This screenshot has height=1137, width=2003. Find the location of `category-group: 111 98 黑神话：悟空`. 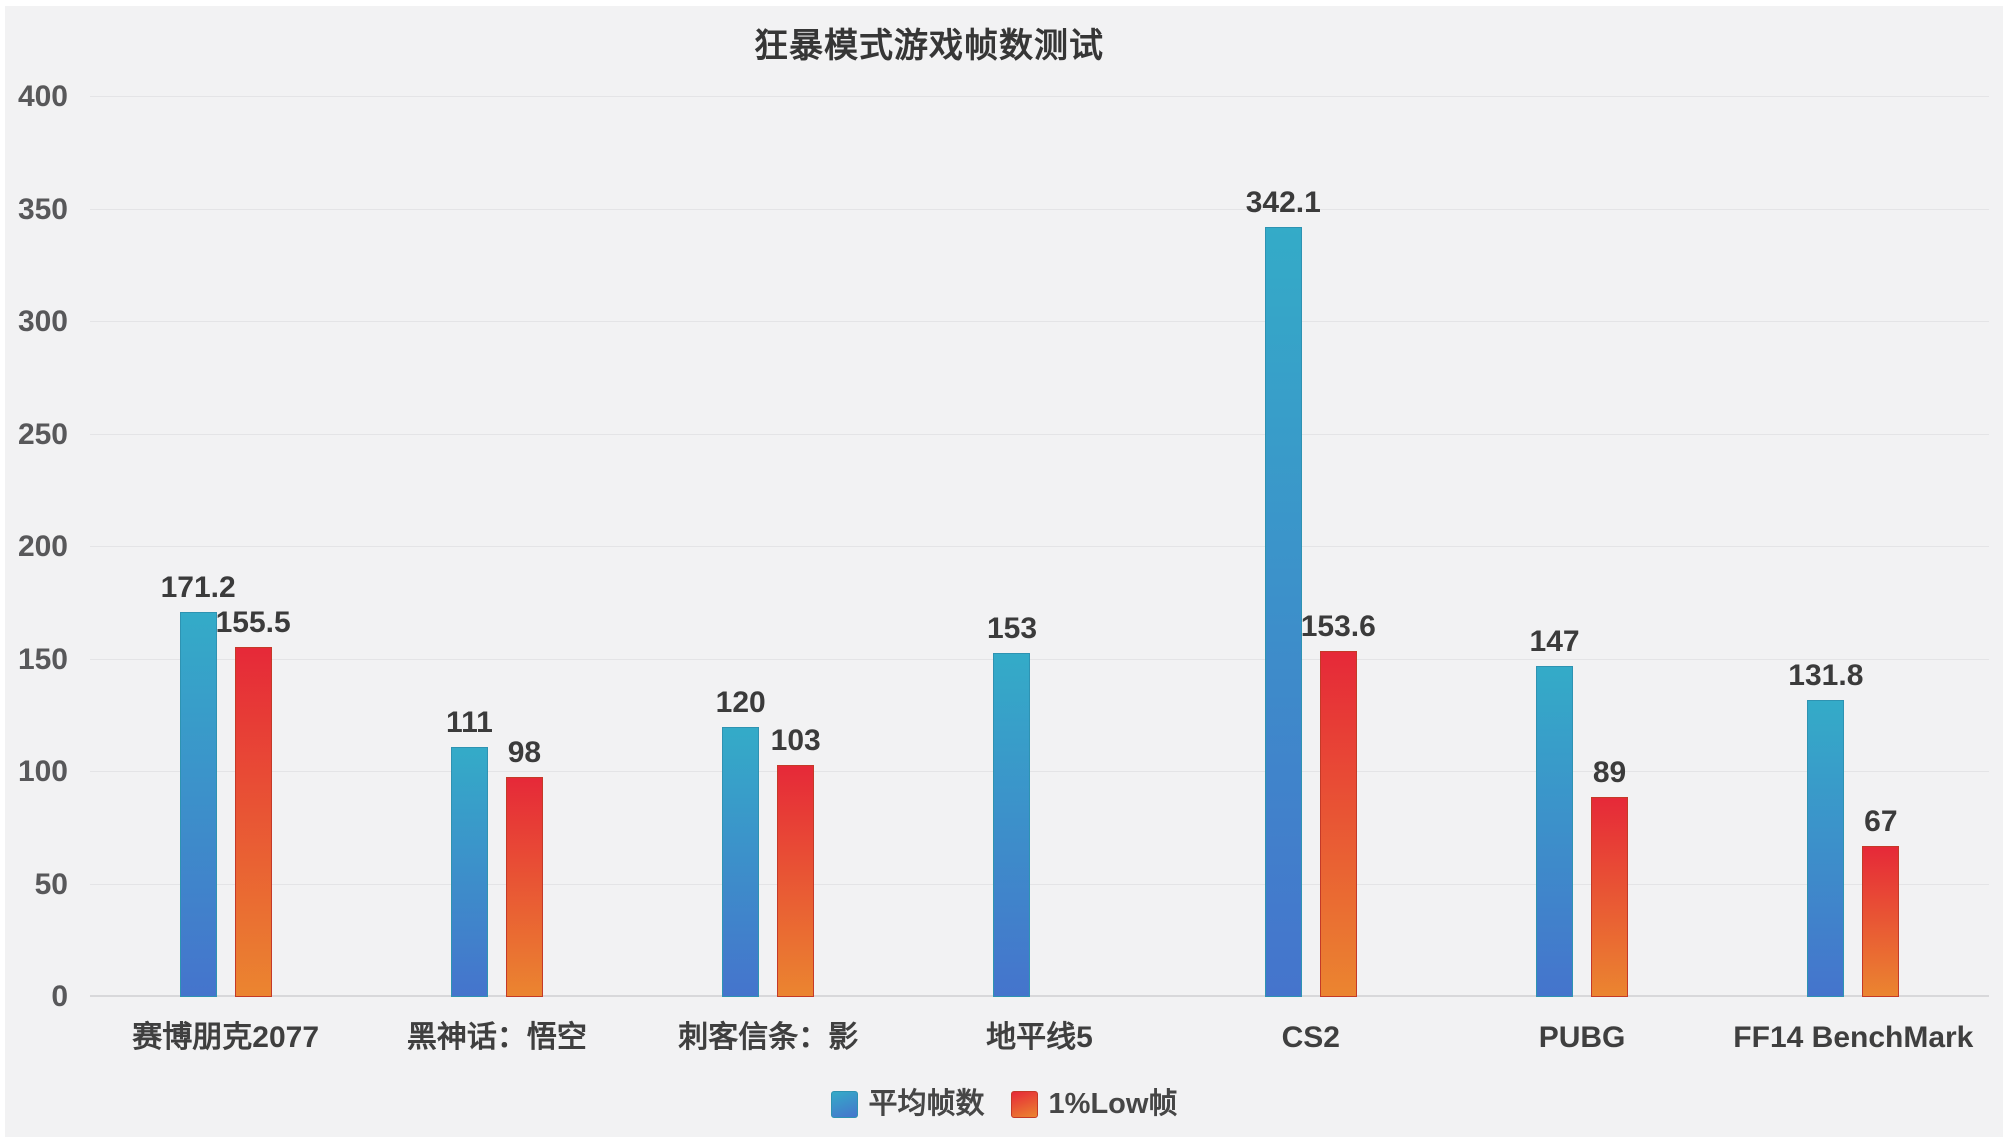

category-group: 111 98 黑神话：悟空 is located at coordinates (496, 575).